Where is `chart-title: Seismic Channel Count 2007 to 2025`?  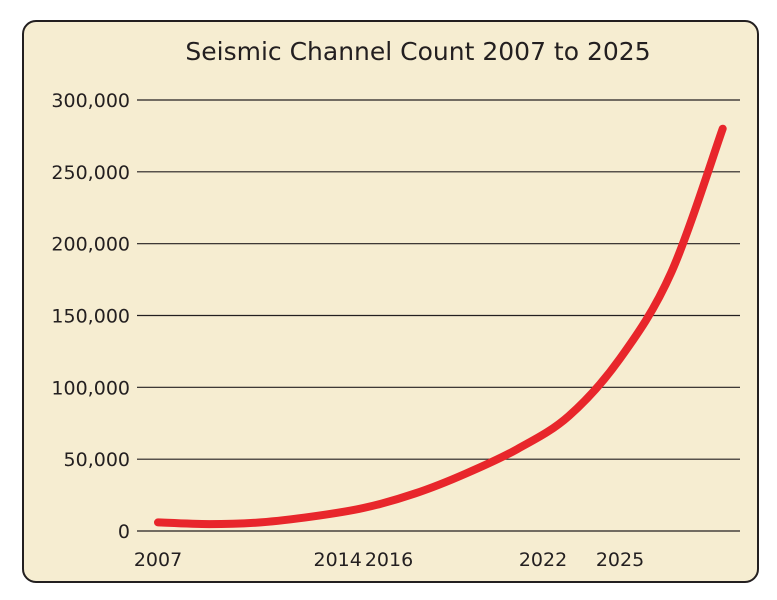 chart-title: Seismic Channel Count 2007 to 2025 is located at coordinates (417, 51).